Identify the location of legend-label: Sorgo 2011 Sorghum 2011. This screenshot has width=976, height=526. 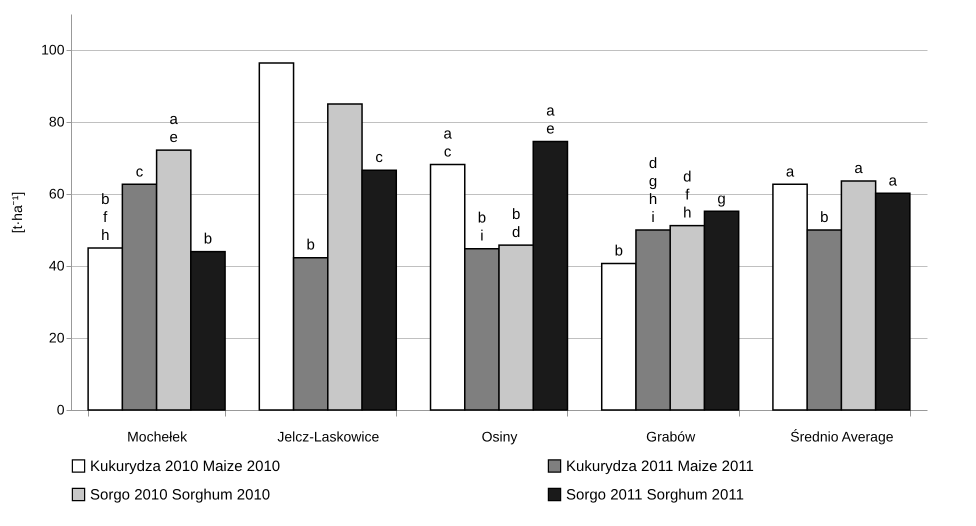
(655, 495).